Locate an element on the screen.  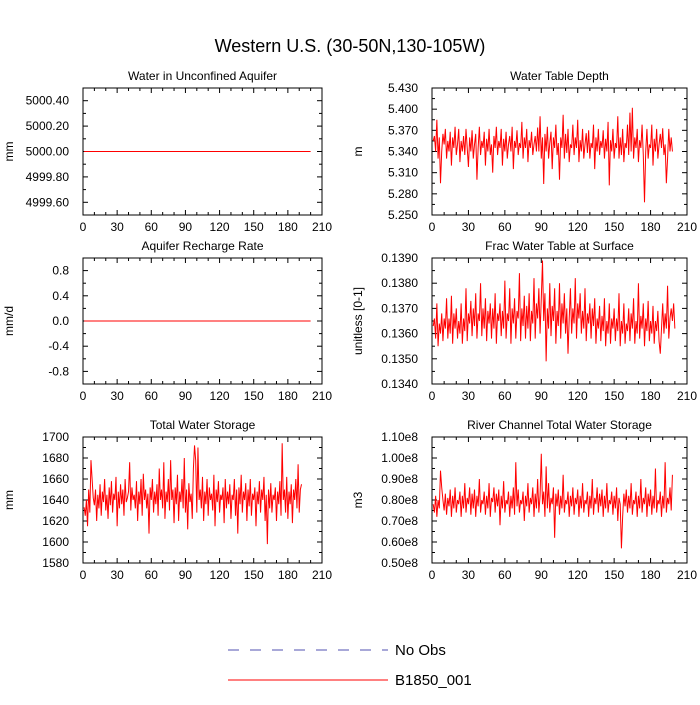
legend-label-no-obs: No Obs is located at coordinates (420, 650).